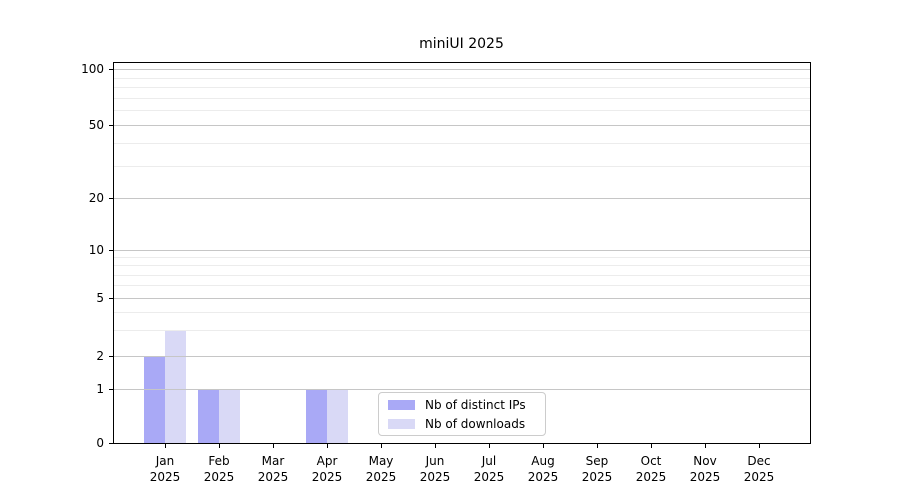 The image size is (900, 500). I want to click on x-tick-label-11: Nov 2025, so click(705, 469).